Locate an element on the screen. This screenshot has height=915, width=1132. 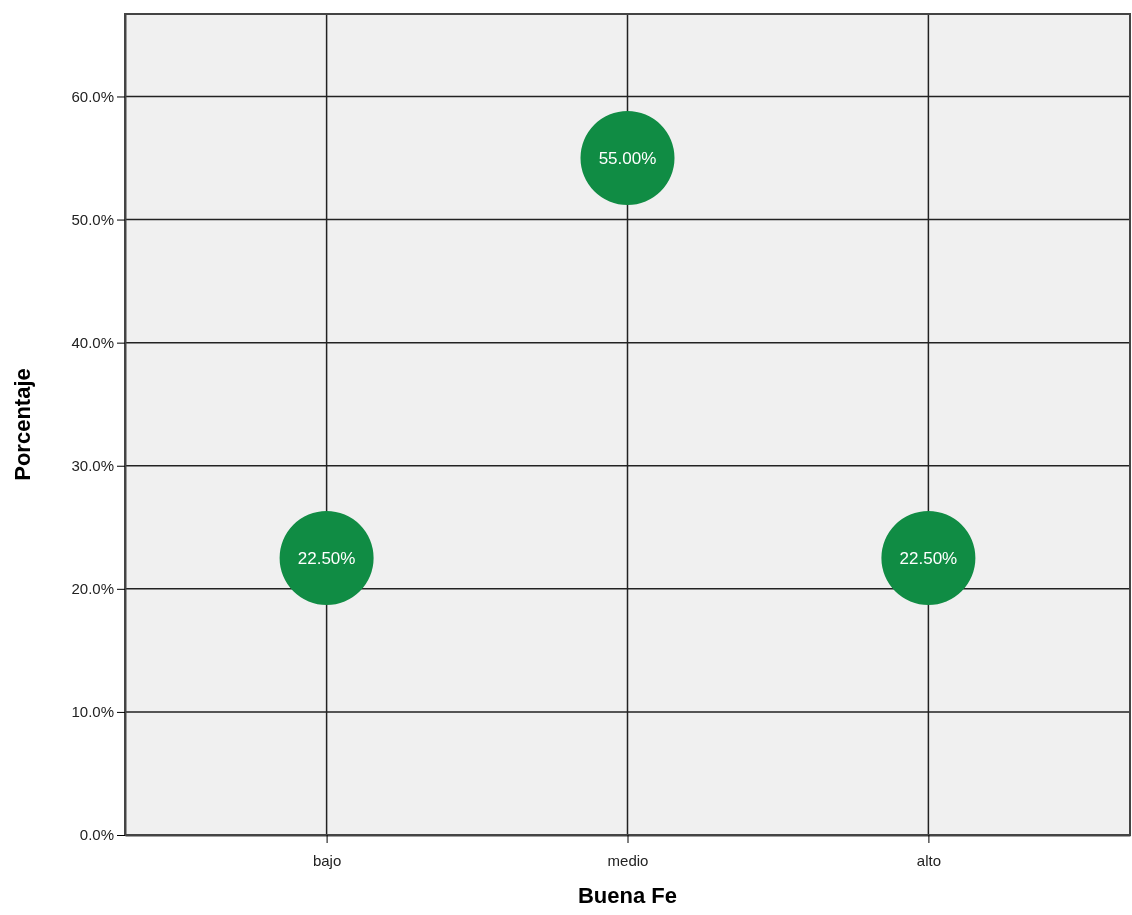
x-tick-label: medio is located at coordinates (628, 860).